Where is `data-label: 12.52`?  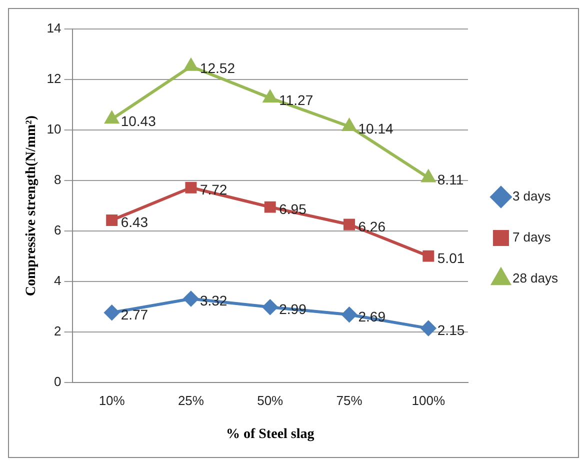
data-label: 12.52 is located at coordinates (218, 68).